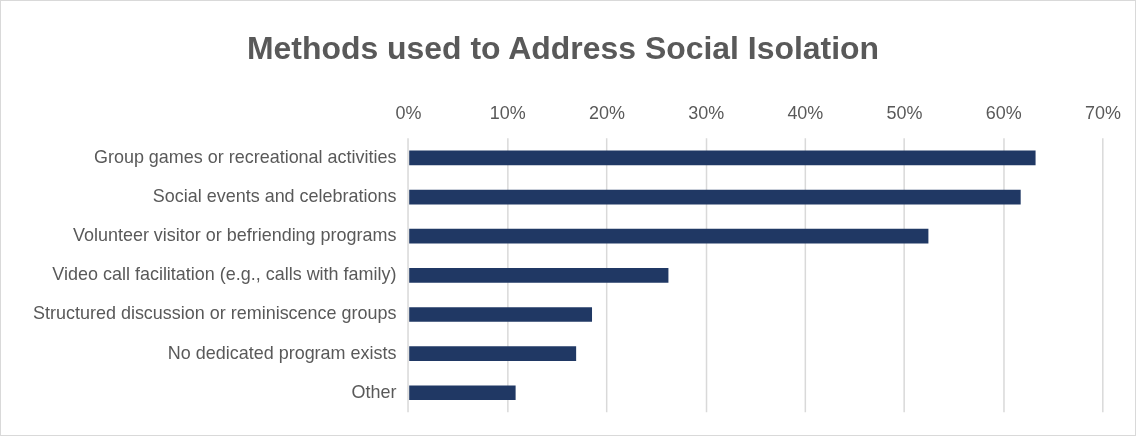 The width and height of the screenshot is (1136, 436). Describe the element at coordinates (1103, 112) in the screenshot. I see `x-tick-label: 70%` at that location.